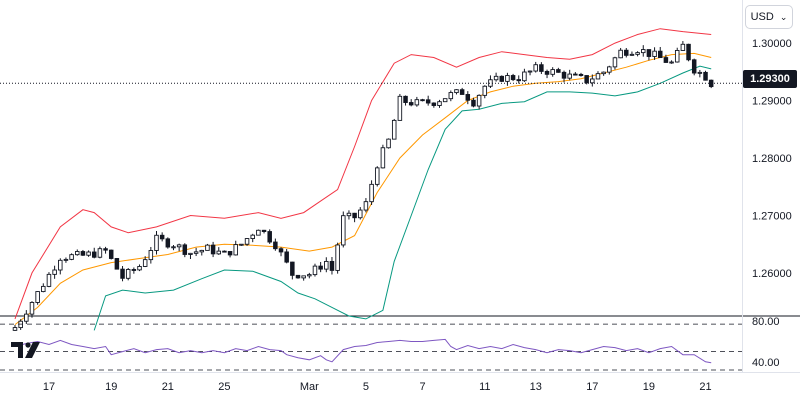 This screenshot has width=800, height=400. I want to click on last-price-badge: 1.29300, so click(770, 79).